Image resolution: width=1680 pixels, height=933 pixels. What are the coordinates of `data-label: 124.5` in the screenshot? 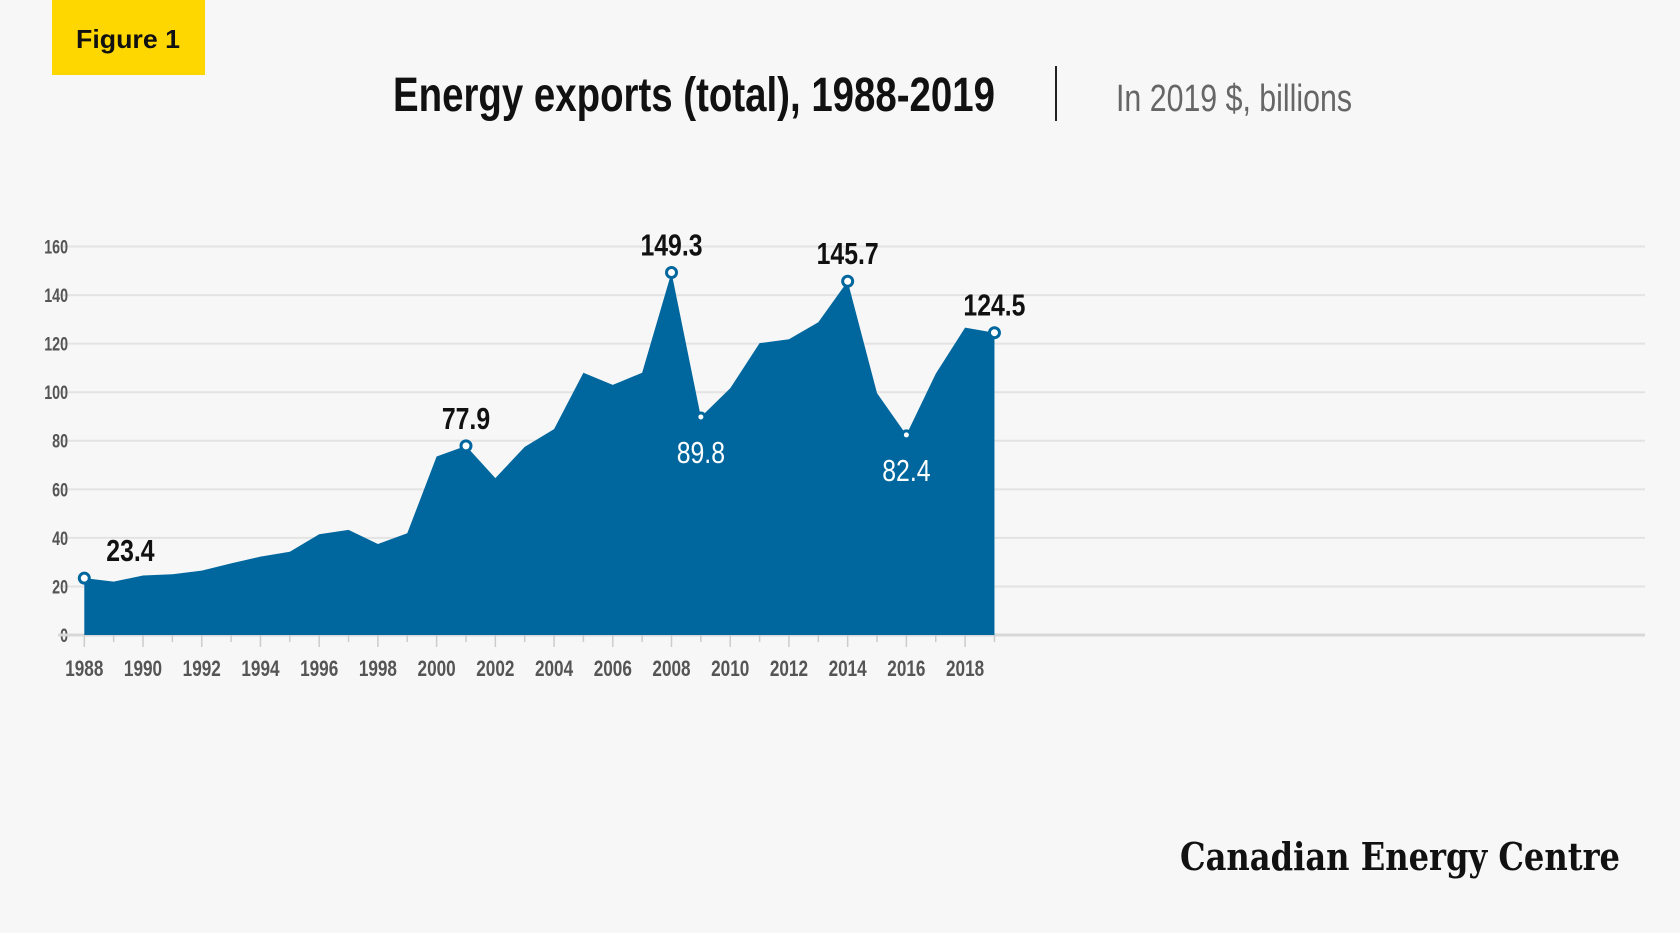 It's located at (994, 305).